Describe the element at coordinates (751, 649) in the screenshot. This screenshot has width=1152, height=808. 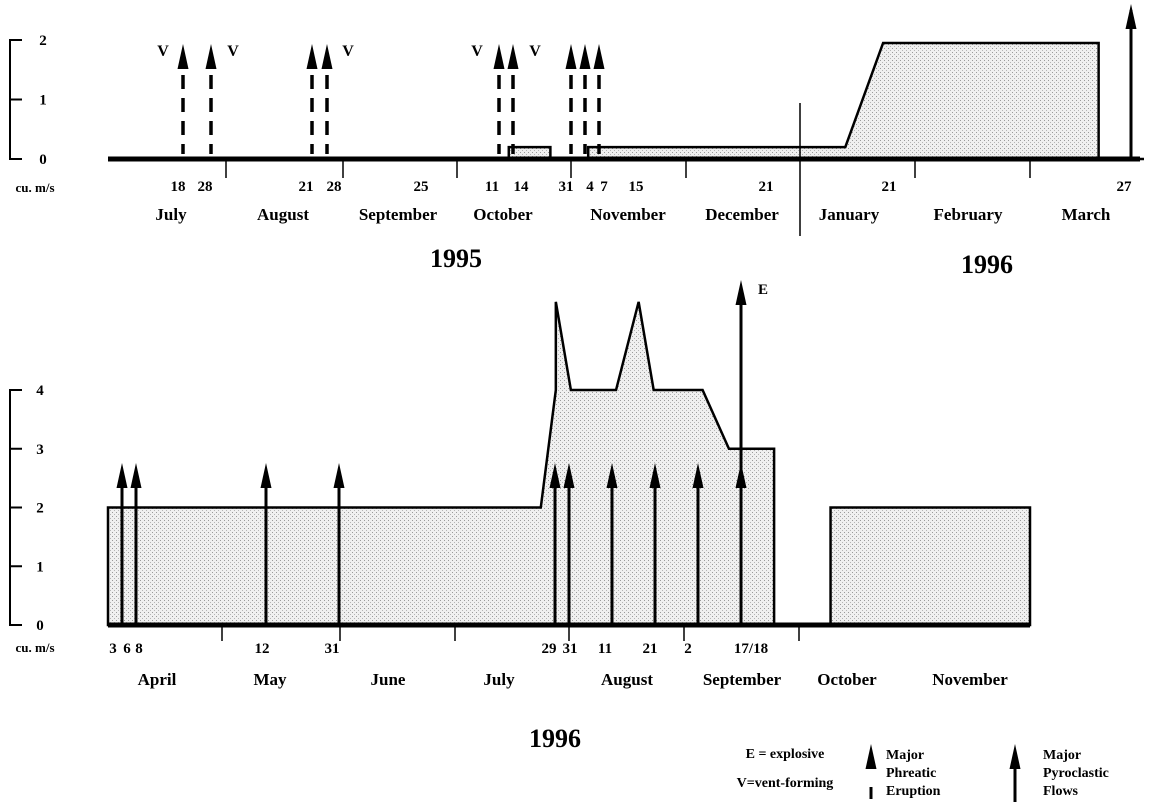
I see `date-label: 17/18` at that location.